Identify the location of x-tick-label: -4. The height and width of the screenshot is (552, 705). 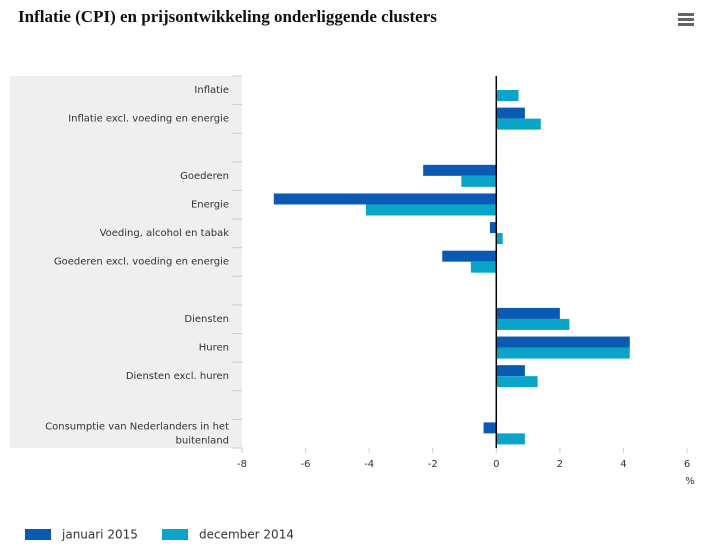
(369, 464).